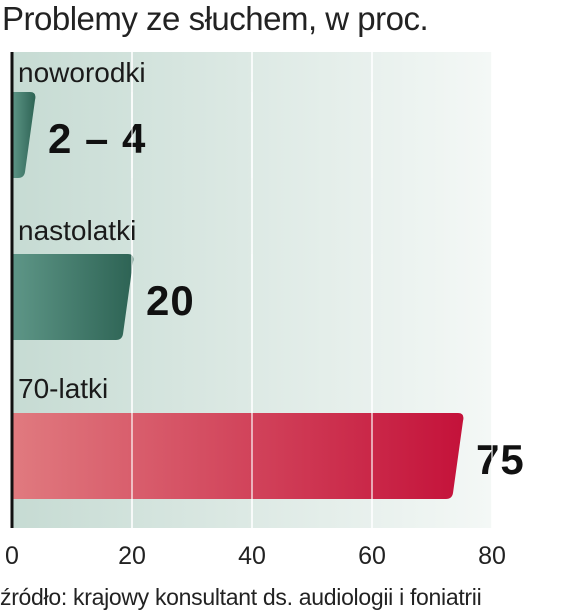 The height and width of the screenshot is (613, 572). I want to click on category-label: 70-latki, so click(63, 388).